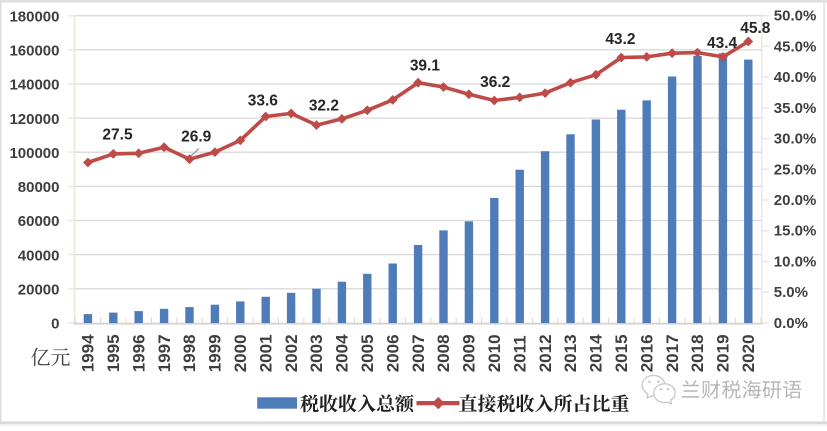 The image size is (827, 431). Describe the element at coordinates (795, 108) in the screenshot. I see `svg-text: 35.0%` at that location.